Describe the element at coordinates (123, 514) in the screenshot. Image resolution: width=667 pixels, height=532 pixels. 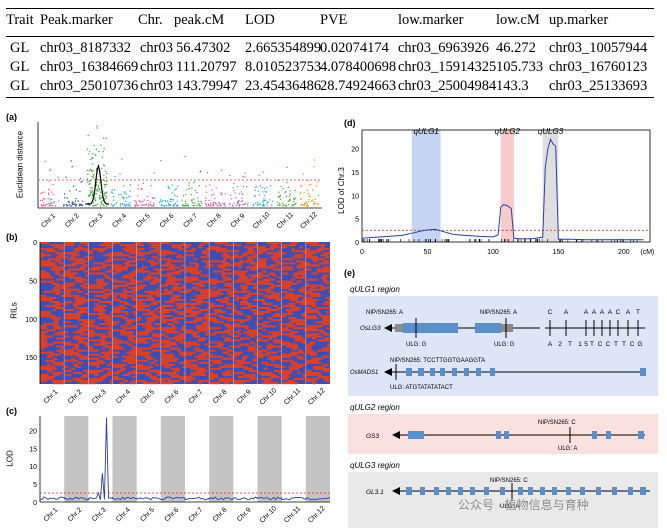
I see `x-tick-label: Chr.4` at that location.